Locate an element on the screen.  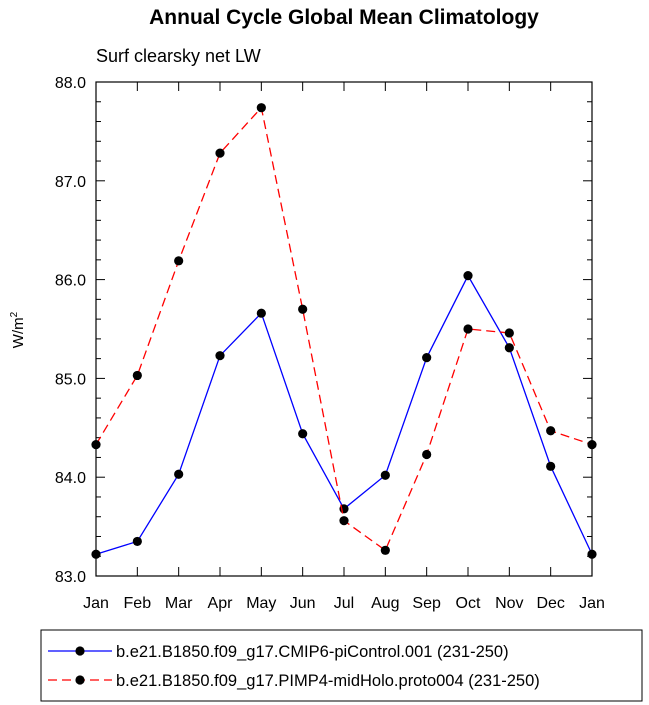
y-axis-title-text: W/m is located at coordinates (18, 332).